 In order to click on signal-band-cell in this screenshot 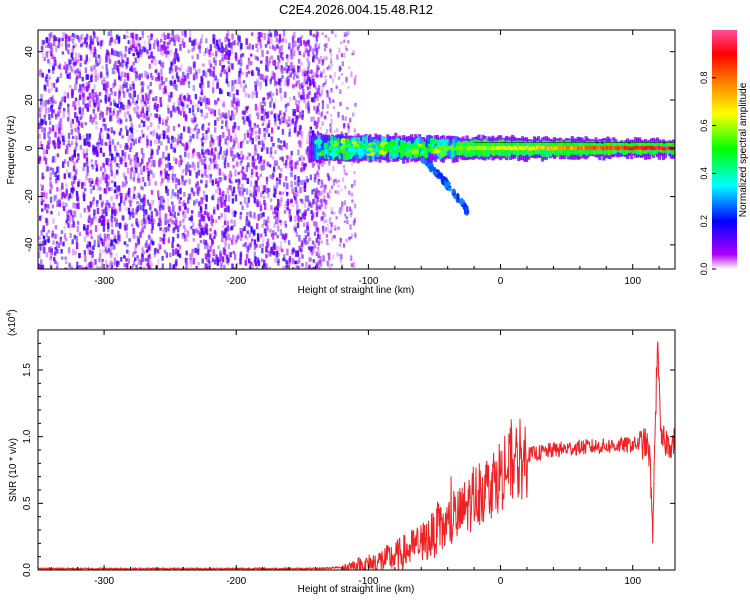, I will do `click(433, 145)`.